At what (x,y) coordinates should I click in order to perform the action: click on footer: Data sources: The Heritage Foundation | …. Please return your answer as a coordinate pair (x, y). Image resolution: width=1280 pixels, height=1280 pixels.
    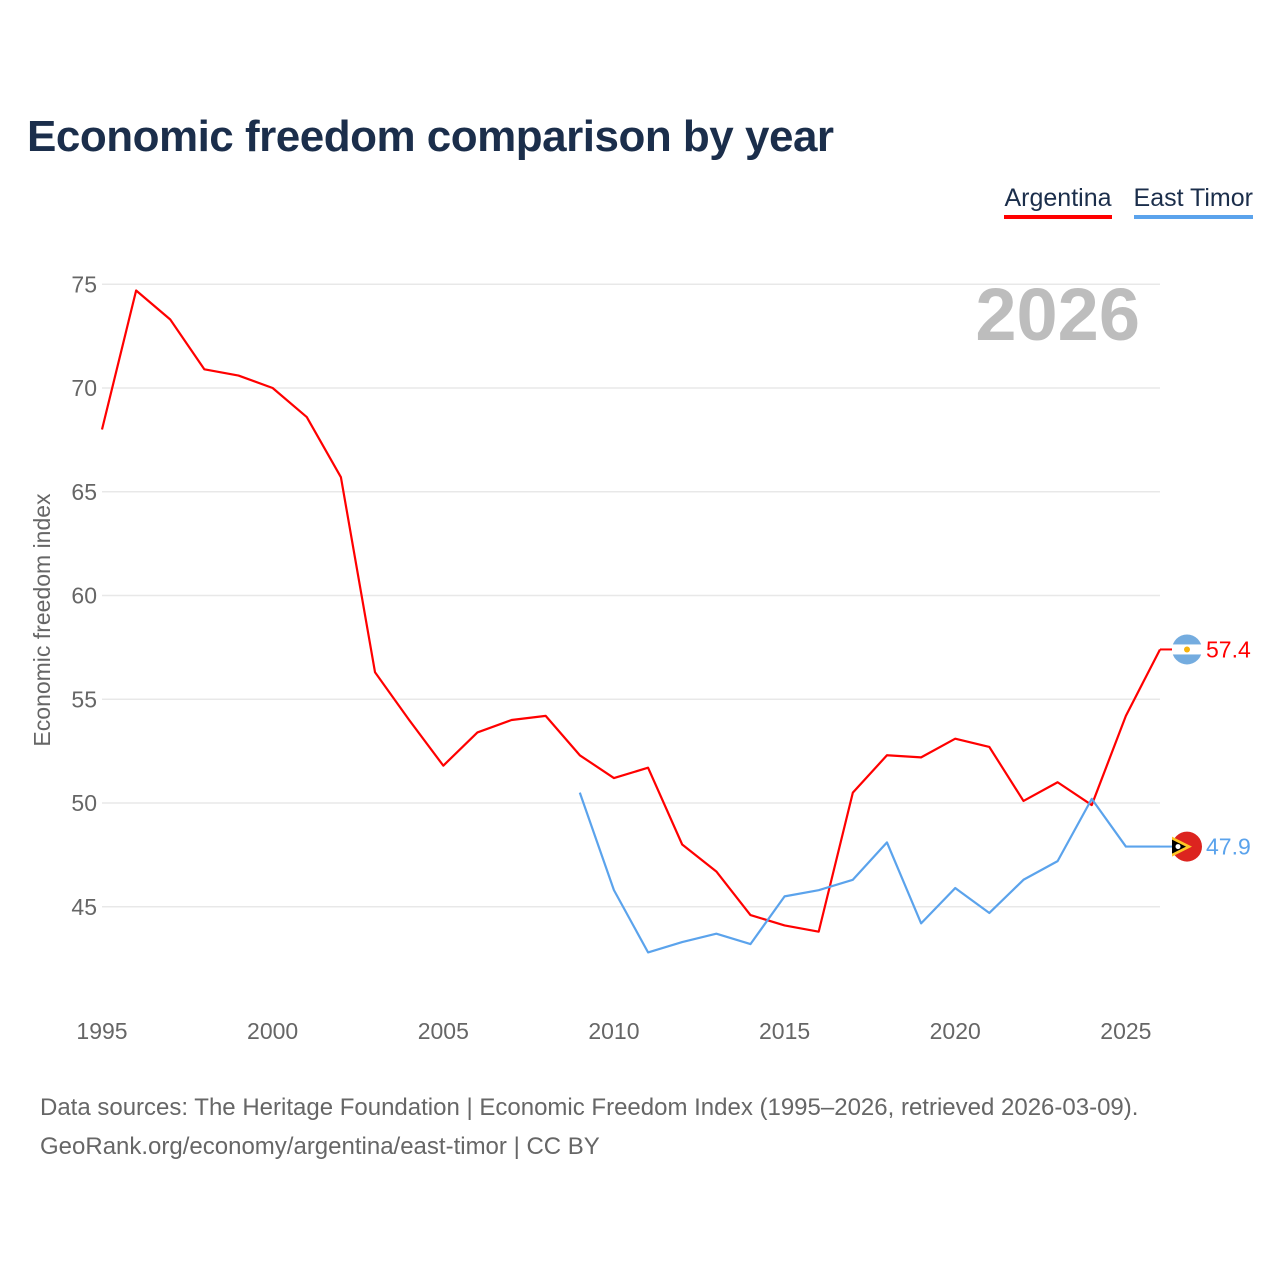
    Looking at the image, I should click on (589, 1127).